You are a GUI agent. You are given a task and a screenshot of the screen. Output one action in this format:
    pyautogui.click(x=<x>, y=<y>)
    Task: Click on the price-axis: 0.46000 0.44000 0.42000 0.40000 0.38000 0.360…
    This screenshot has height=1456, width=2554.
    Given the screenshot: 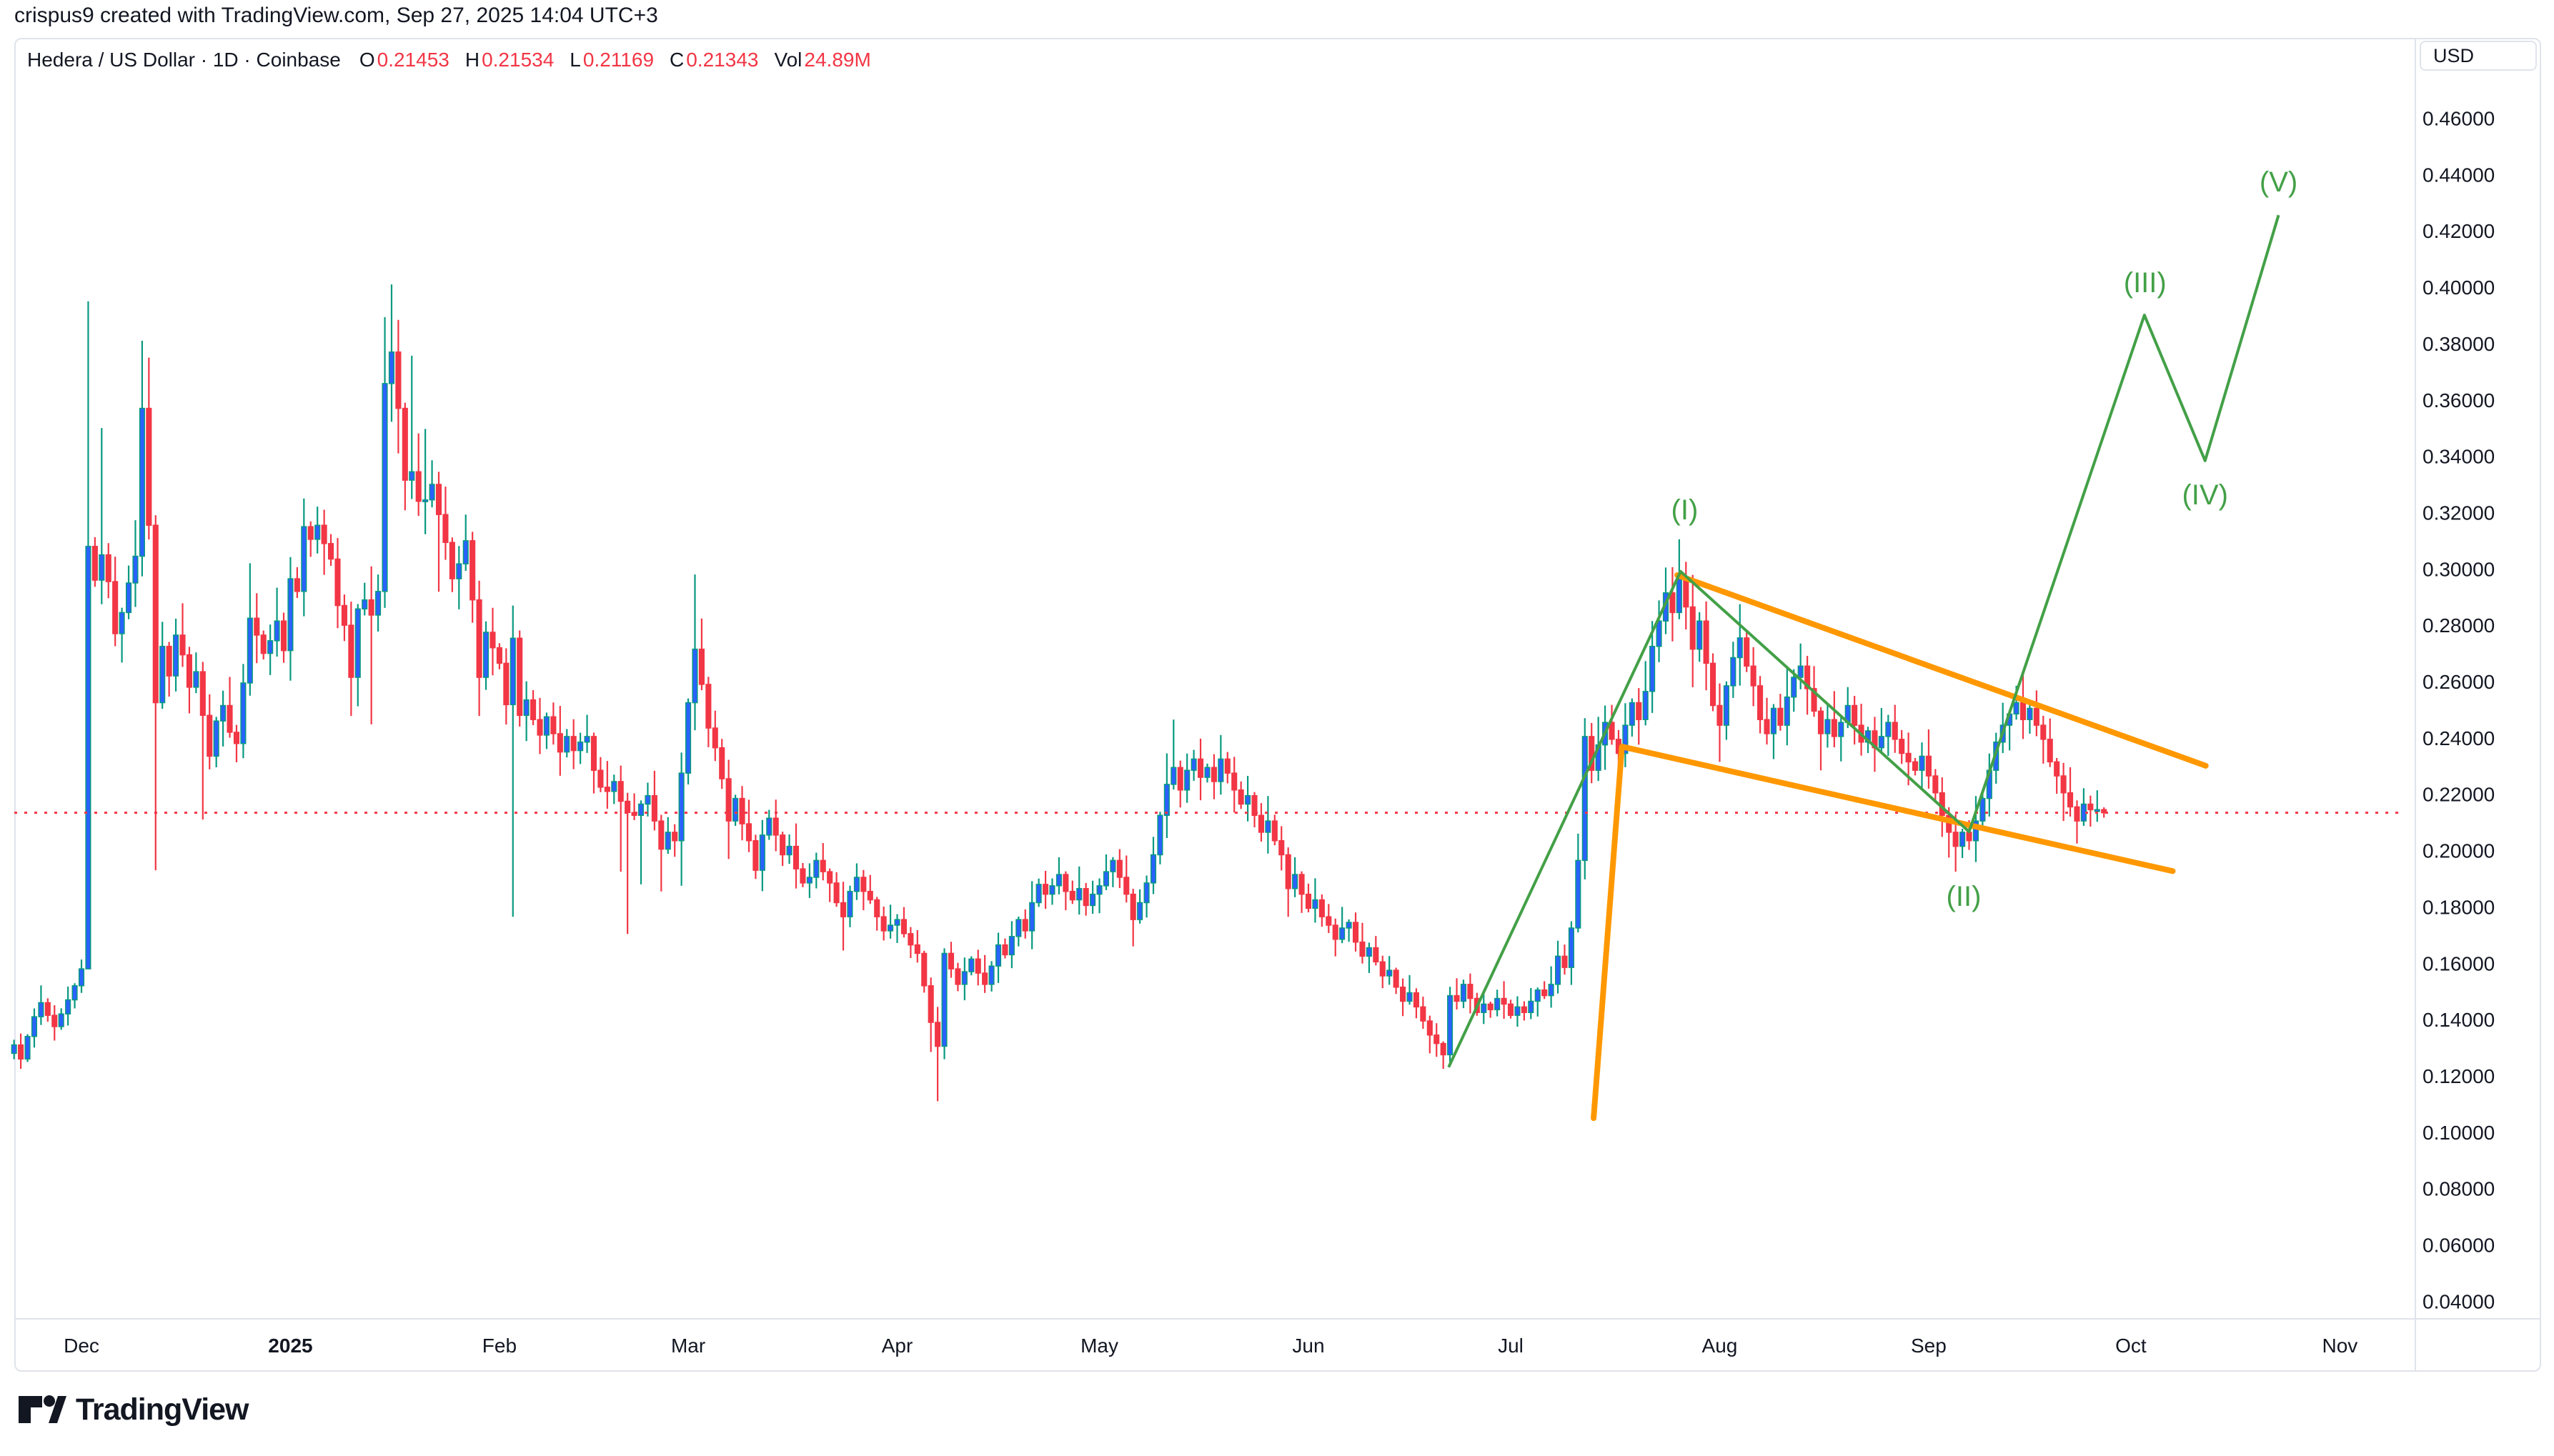 What is the action you would take?
    pyautogui.click(x=2459, y=710)
    